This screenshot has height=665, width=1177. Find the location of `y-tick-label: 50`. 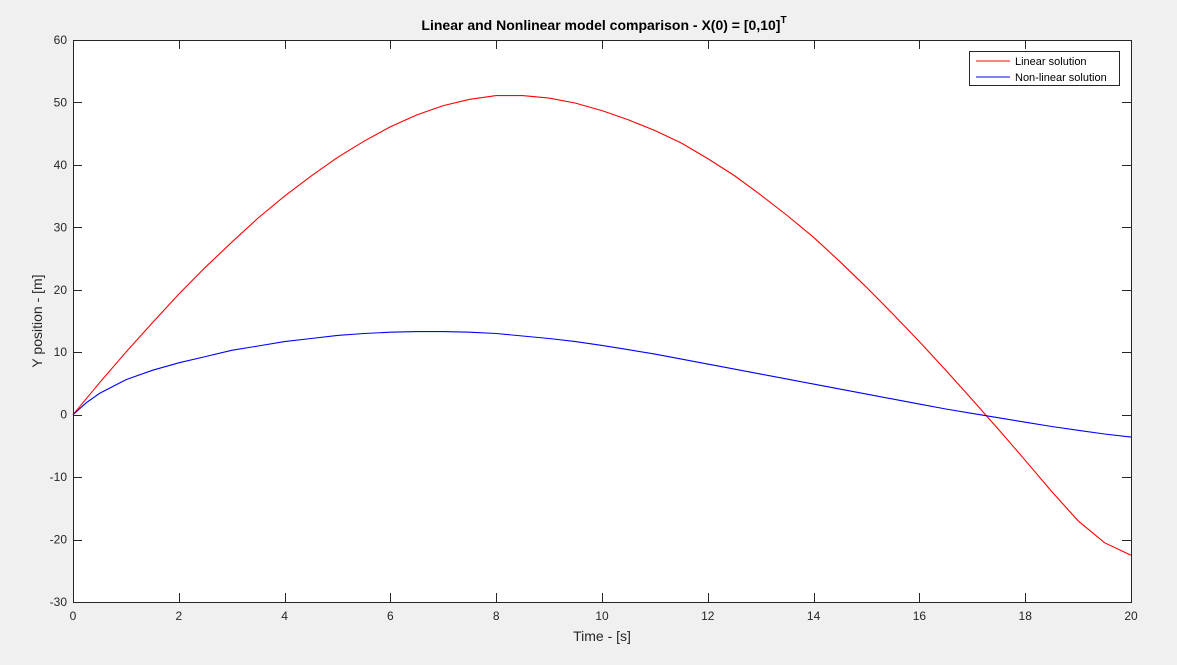

y-tick-label: 50 is located at coordinates (61, 102).